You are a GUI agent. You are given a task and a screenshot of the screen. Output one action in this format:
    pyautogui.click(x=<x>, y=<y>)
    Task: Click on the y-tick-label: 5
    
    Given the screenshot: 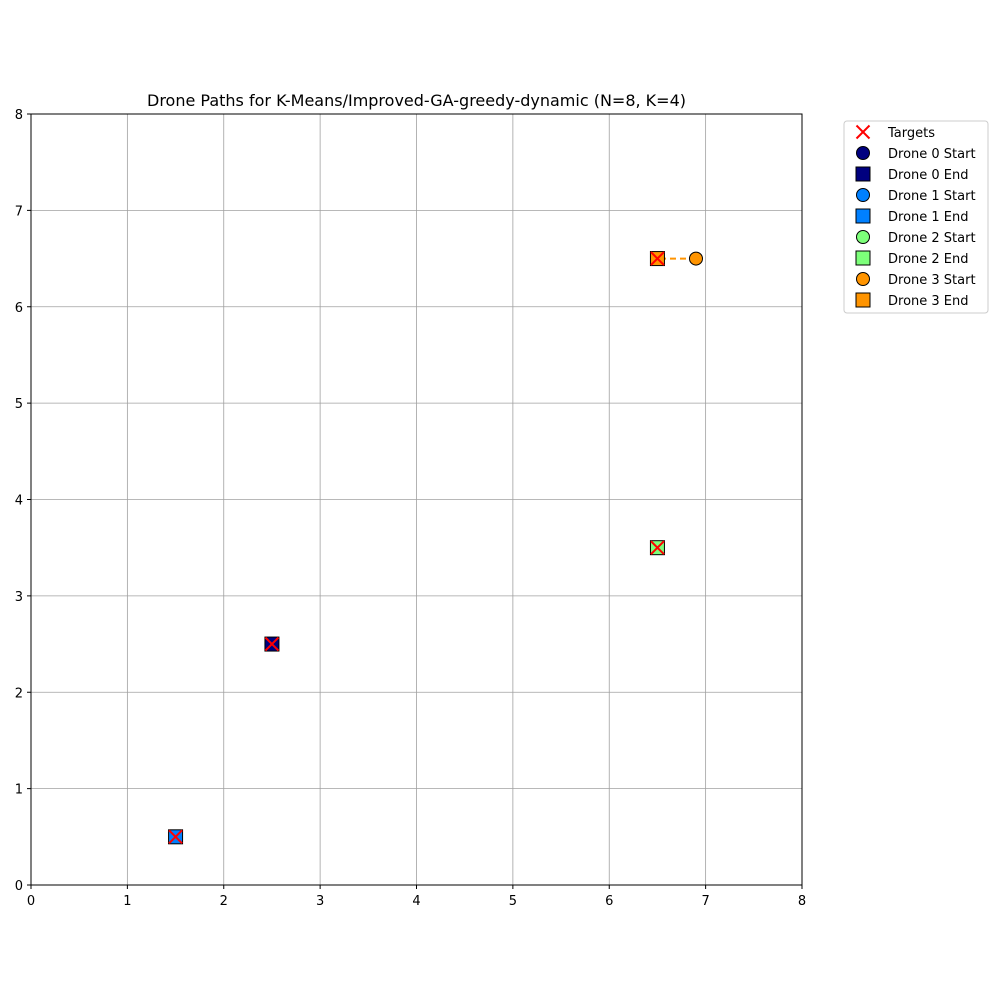 What is the action you would take?
    pyautogui.click(x=19, y=404)
    